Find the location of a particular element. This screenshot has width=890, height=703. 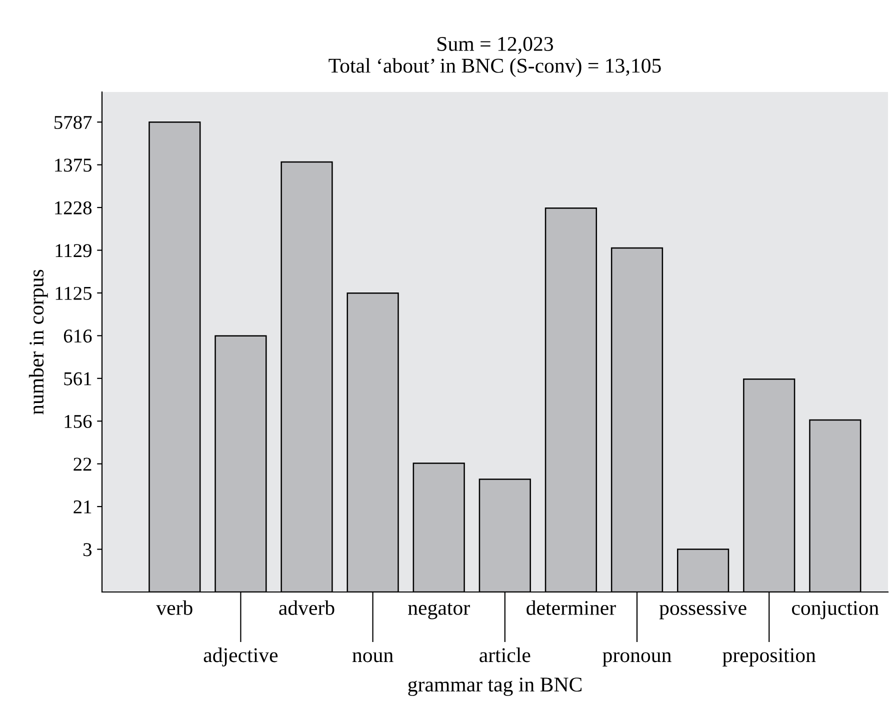

text: 3 is located at coordinates (87, 549).